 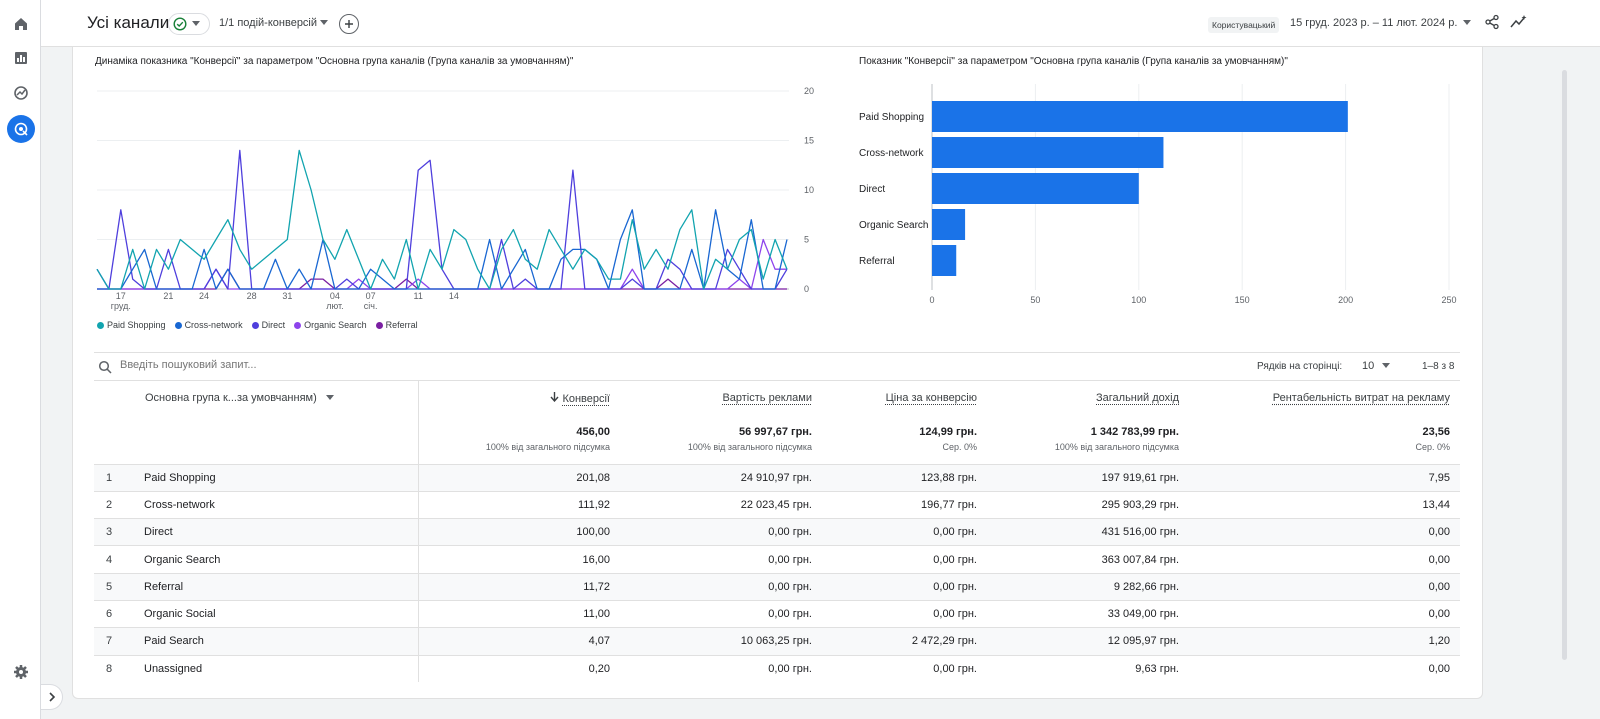 What do you see at coordinates (208, 325) in the screenshot?
I see `legend-item: Cross-network` at bounding box center [208, 325].